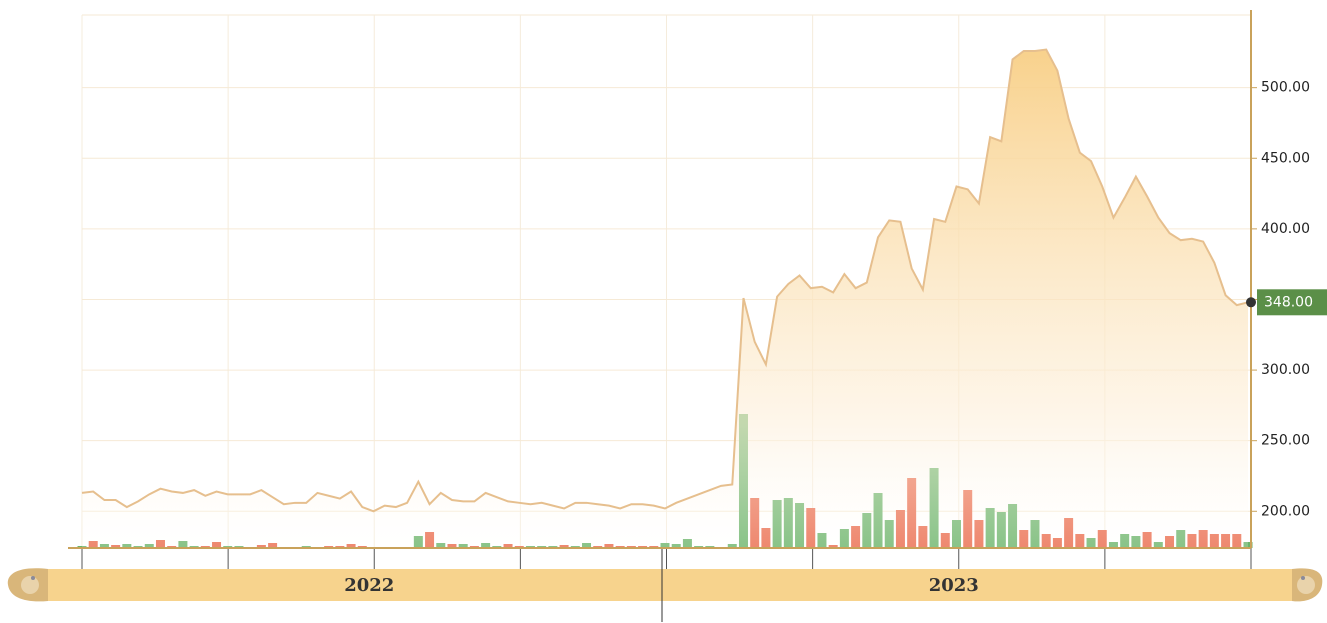  Describe the element at coordinates (1285, 229) in the screenshot. I see `y-tick-label: 400.00` at that location.